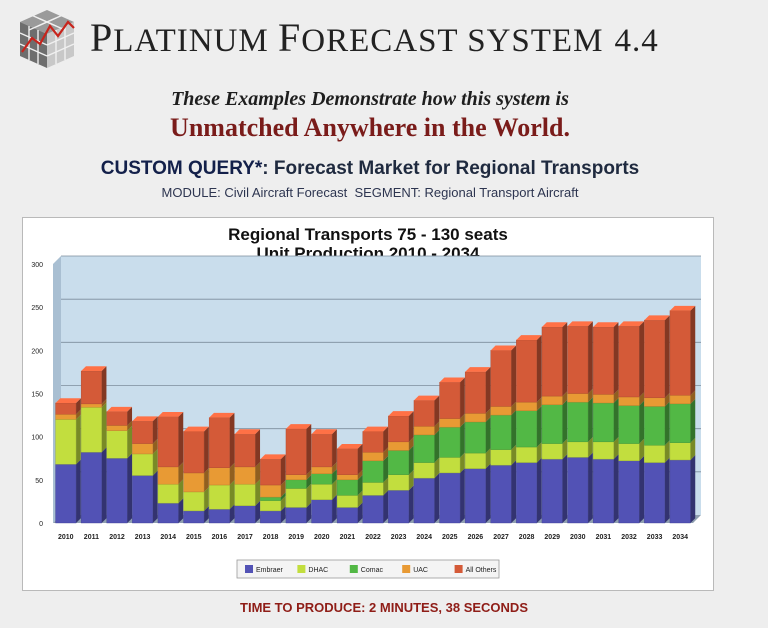 This screenshot has width=768, height=628. Describe the element at coordinates (286, 192) in the screenshot. I see `module-value: Civil Aircraft Forecast` at that location.